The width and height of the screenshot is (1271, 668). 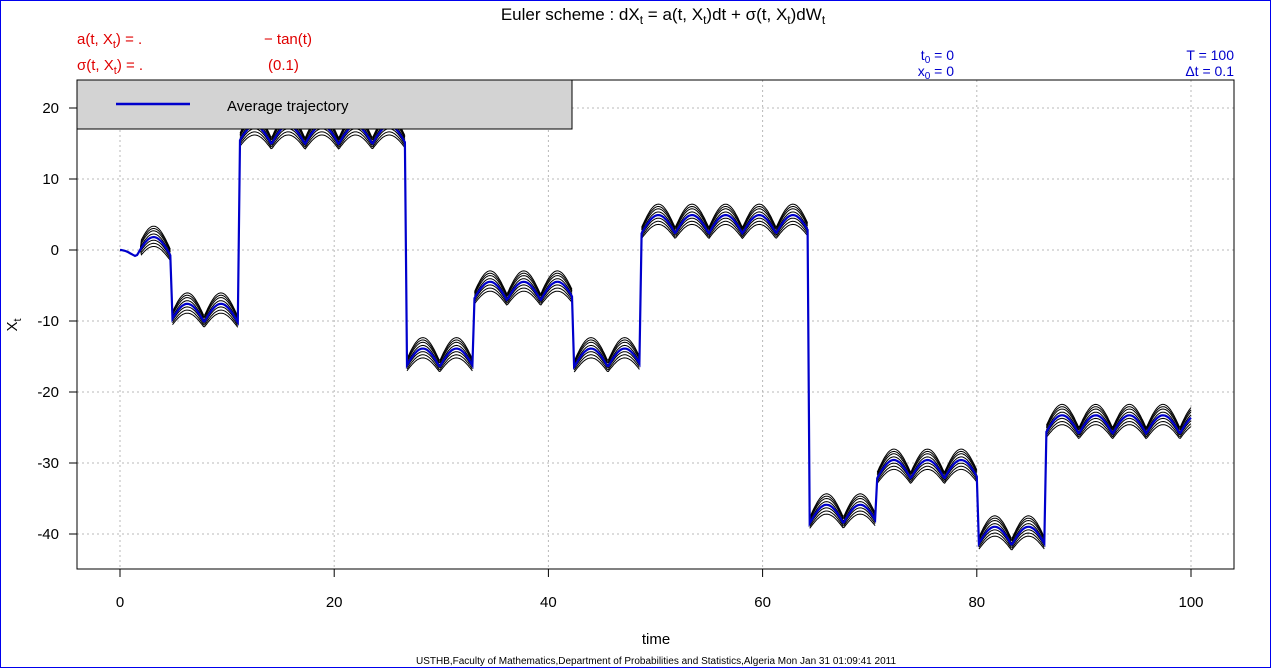 I want to click on diffusion-label: σ(t, Xt) = ., so click(x=110, y=67).